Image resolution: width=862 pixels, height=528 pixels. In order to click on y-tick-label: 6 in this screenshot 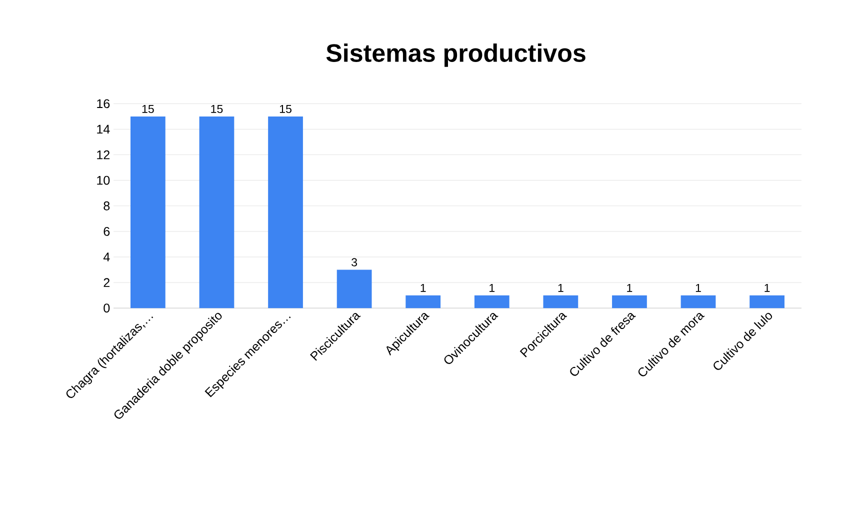, I will do `click(107, 231)`.